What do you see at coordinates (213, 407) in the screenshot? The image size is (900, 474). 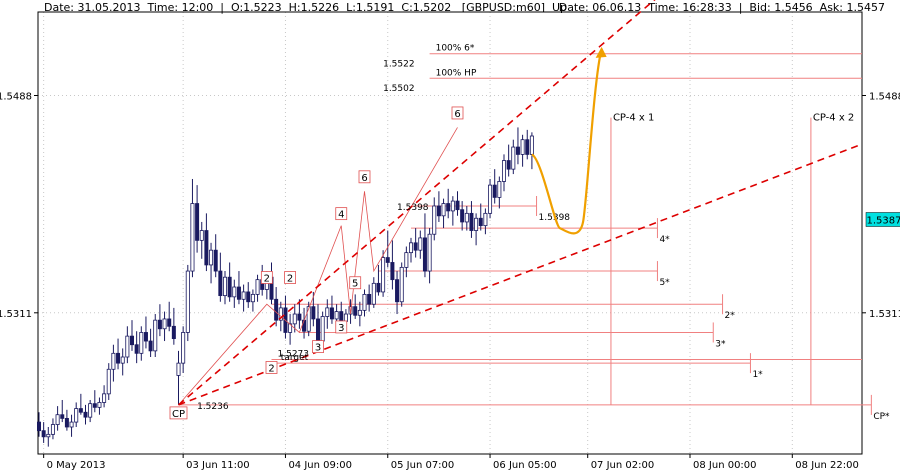 I see `annotation-text: 1.5236` at bounding box center [213, 407].